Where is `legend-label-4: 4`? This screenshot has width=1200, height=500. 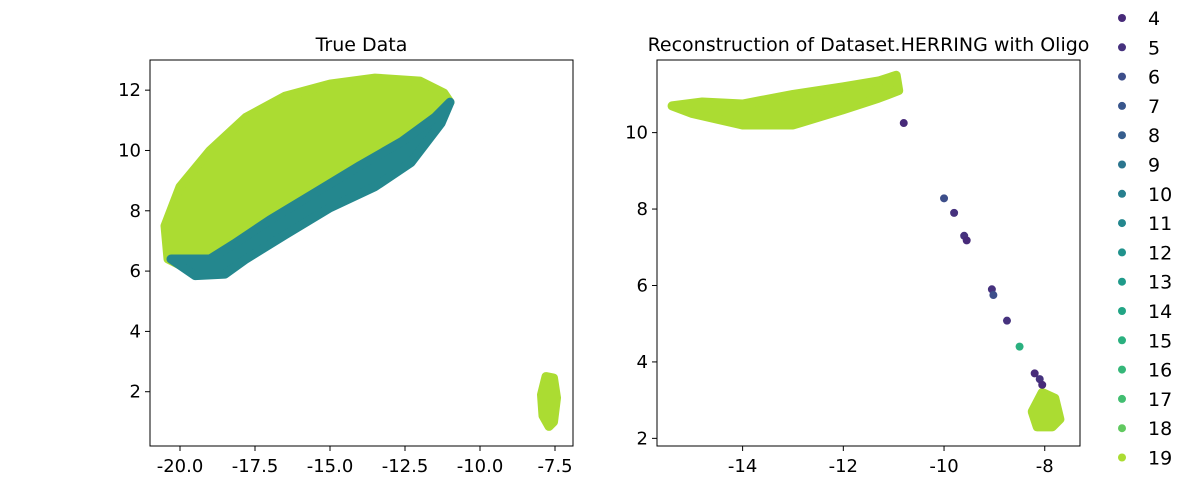
legend-label-4: 4 is located at coordinates (1154, 19).